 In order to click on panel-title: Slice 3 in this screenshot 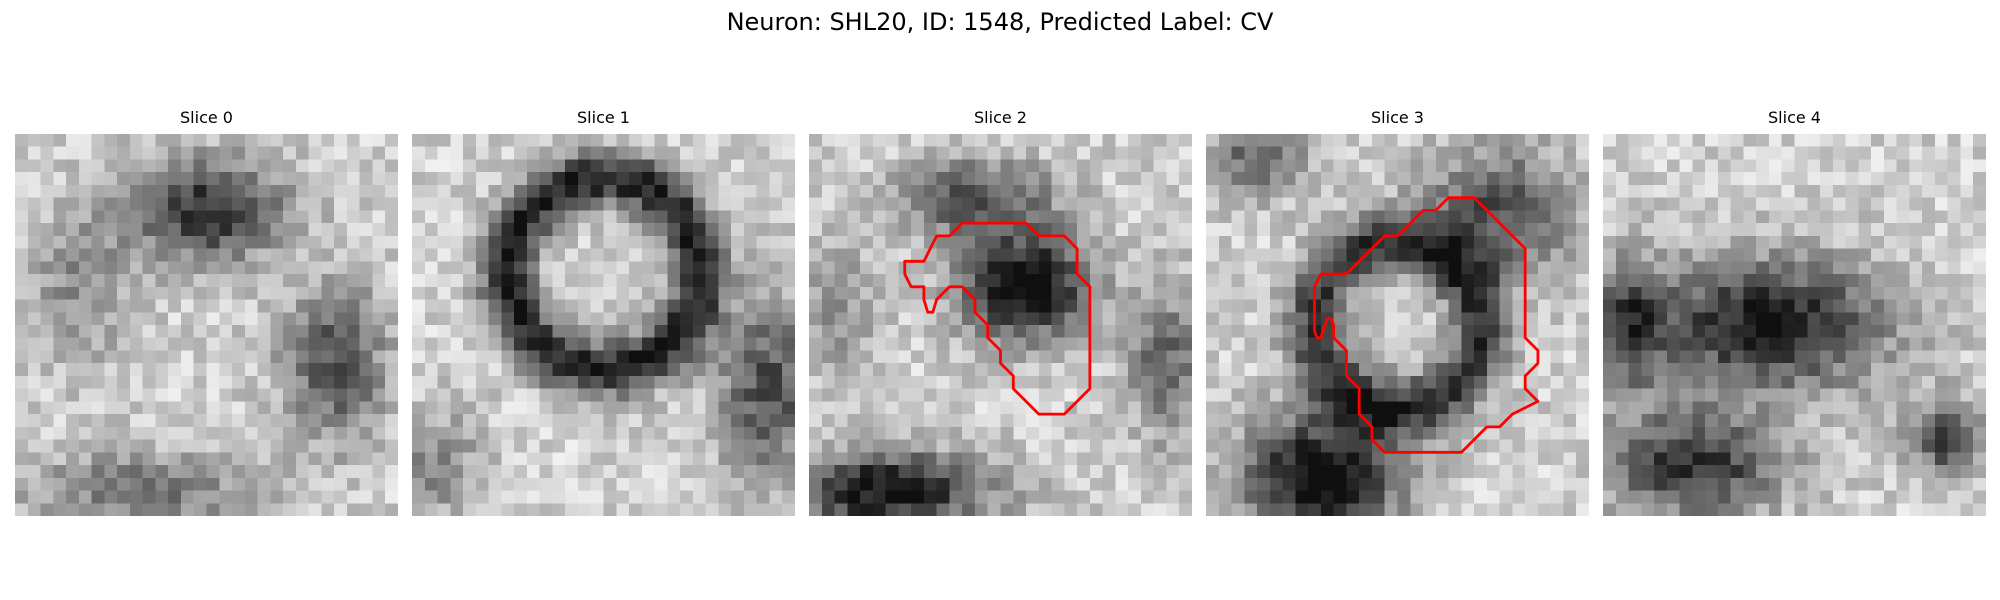, I will do `click(1397, 117)`.